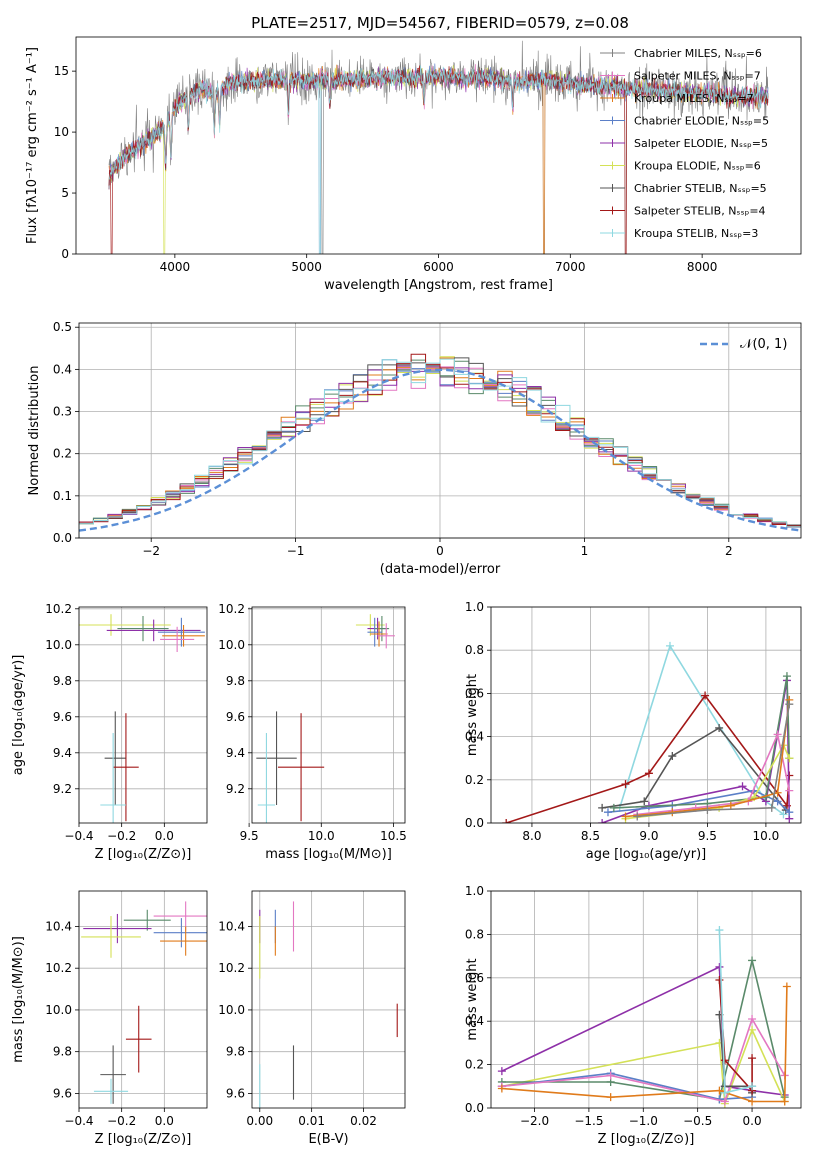 Image resolution: width=819 pixels, height=1170 pixels. What do you see at coordinates (474, 934) in the screenshot?
I see `y-tick-label: 0.8` at bounding box center [474, 934].